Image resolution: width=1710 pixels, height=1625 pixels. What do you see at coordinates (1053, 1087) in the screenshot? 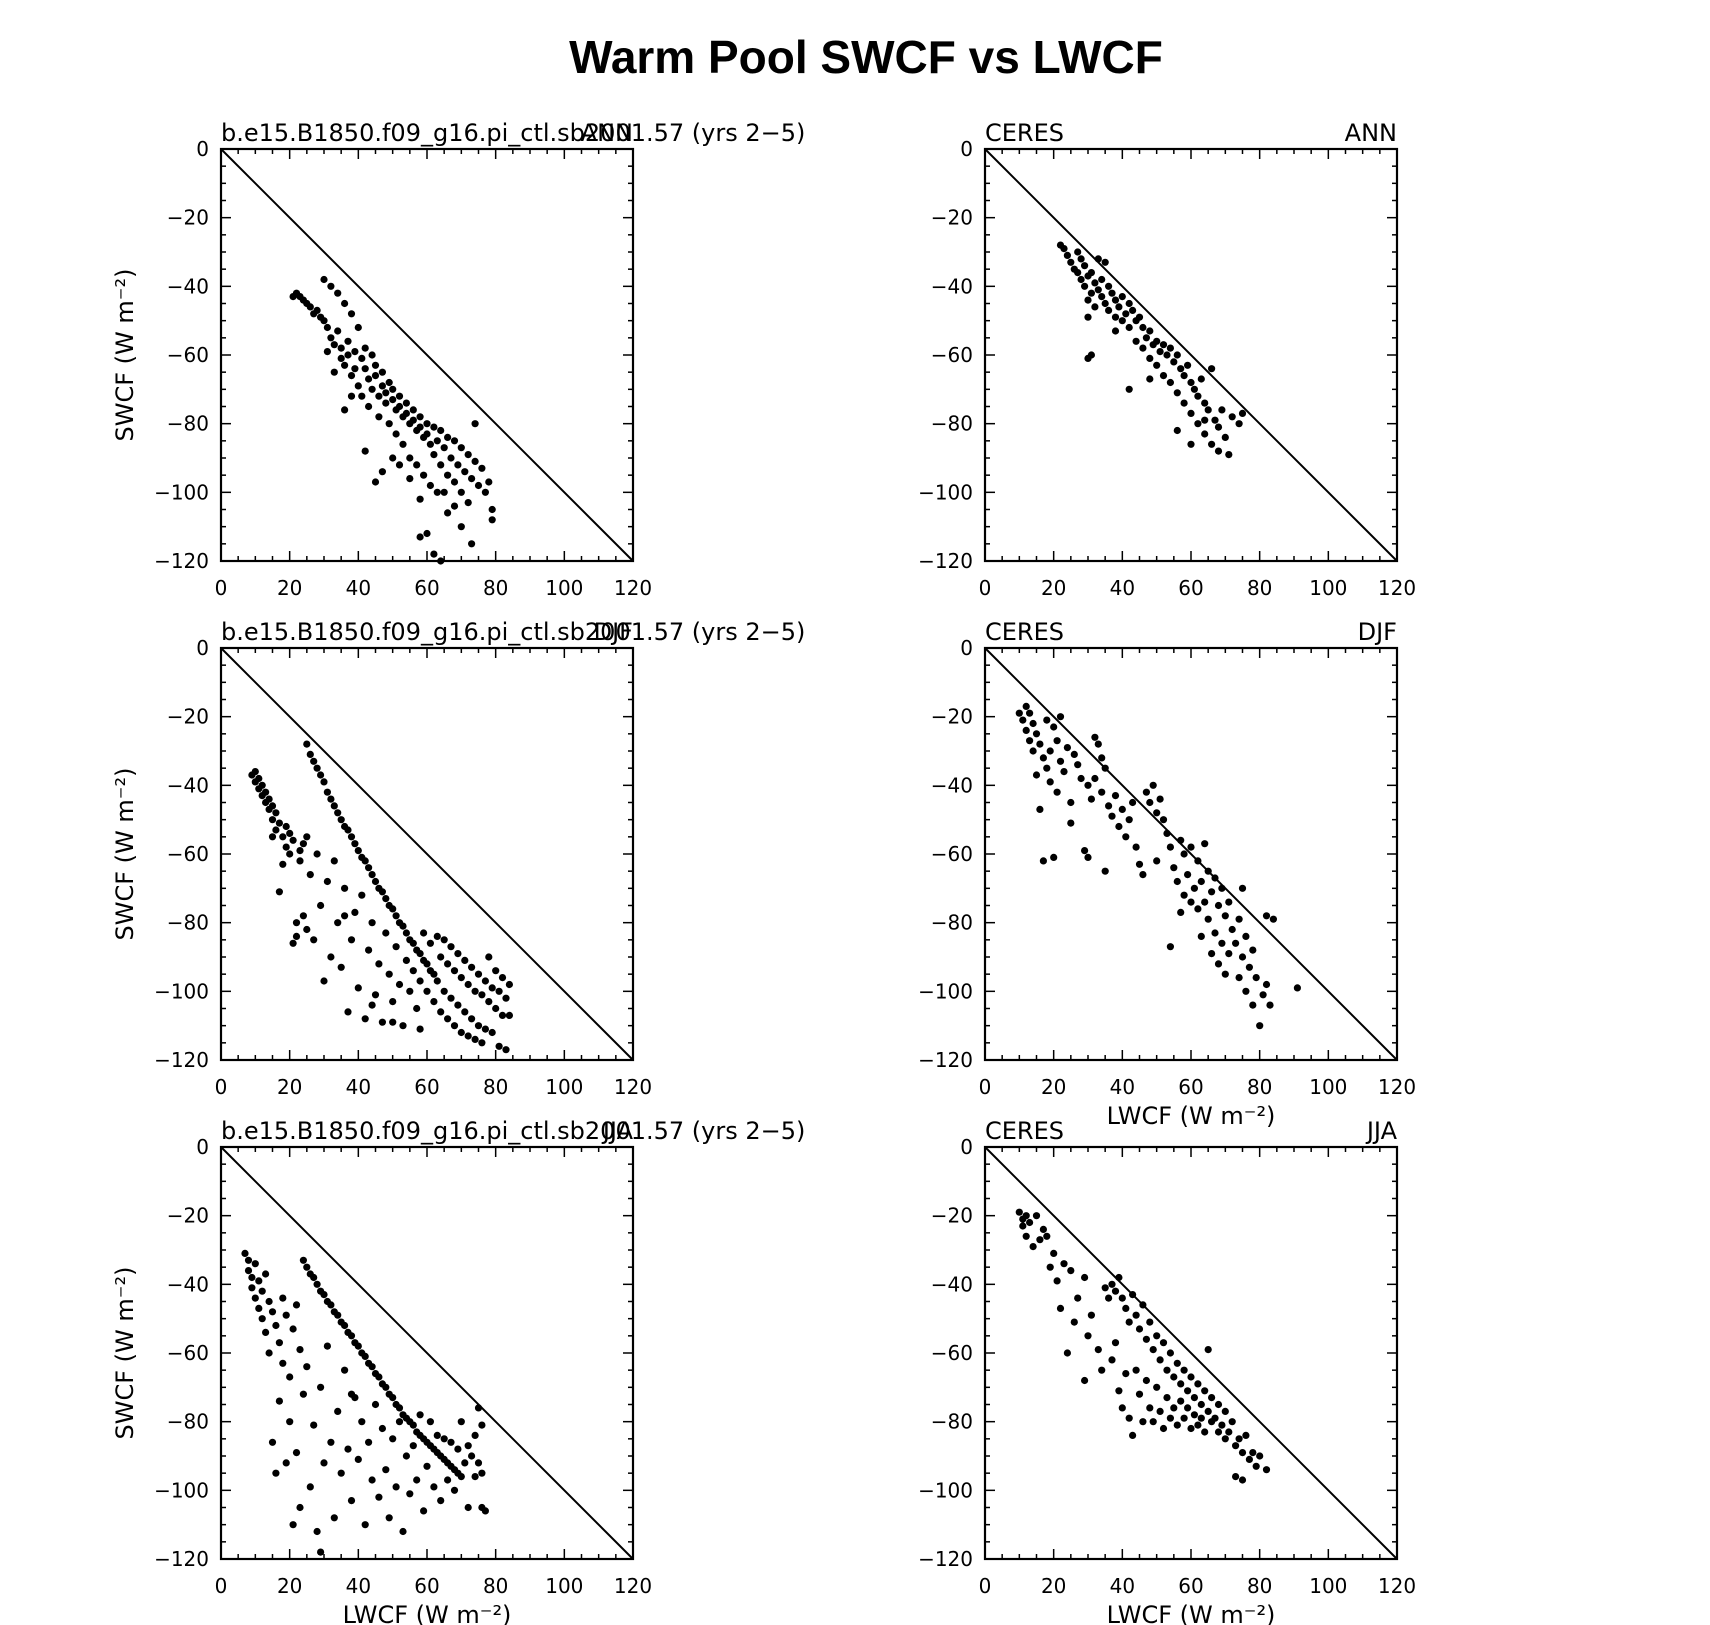
I see `x-tick-label: 20` at bounding box center [1053, 1087].